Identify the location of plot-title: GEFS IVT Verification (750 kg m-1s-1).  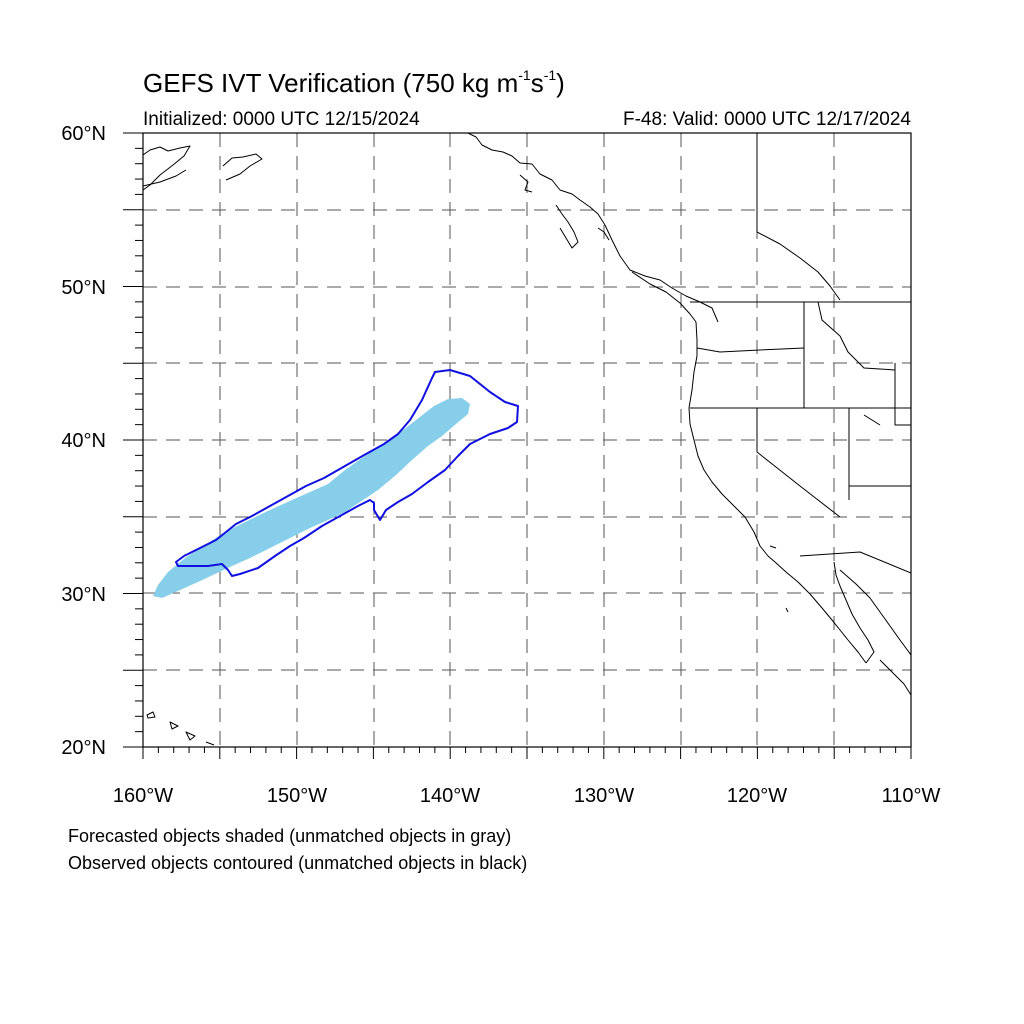
(354, 82).